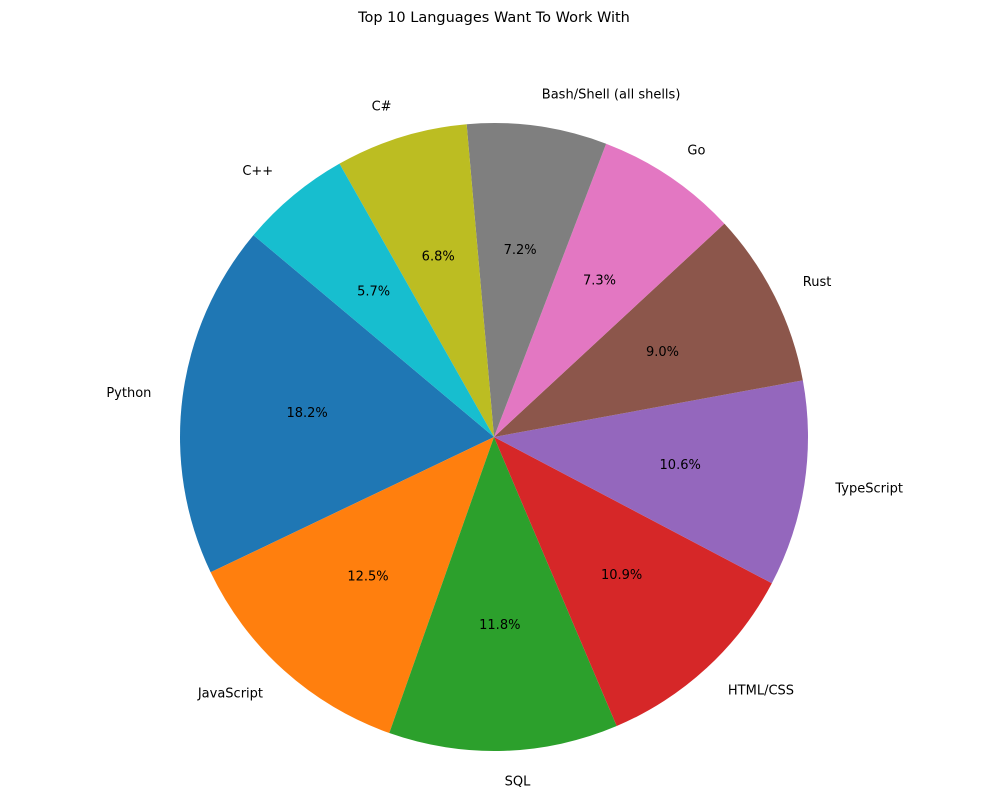 The width and height of the screenshot is (989, 796). Describe the element at coordinates (648, 330) in the screenshot. I see `pie-slice-rust` at that location.